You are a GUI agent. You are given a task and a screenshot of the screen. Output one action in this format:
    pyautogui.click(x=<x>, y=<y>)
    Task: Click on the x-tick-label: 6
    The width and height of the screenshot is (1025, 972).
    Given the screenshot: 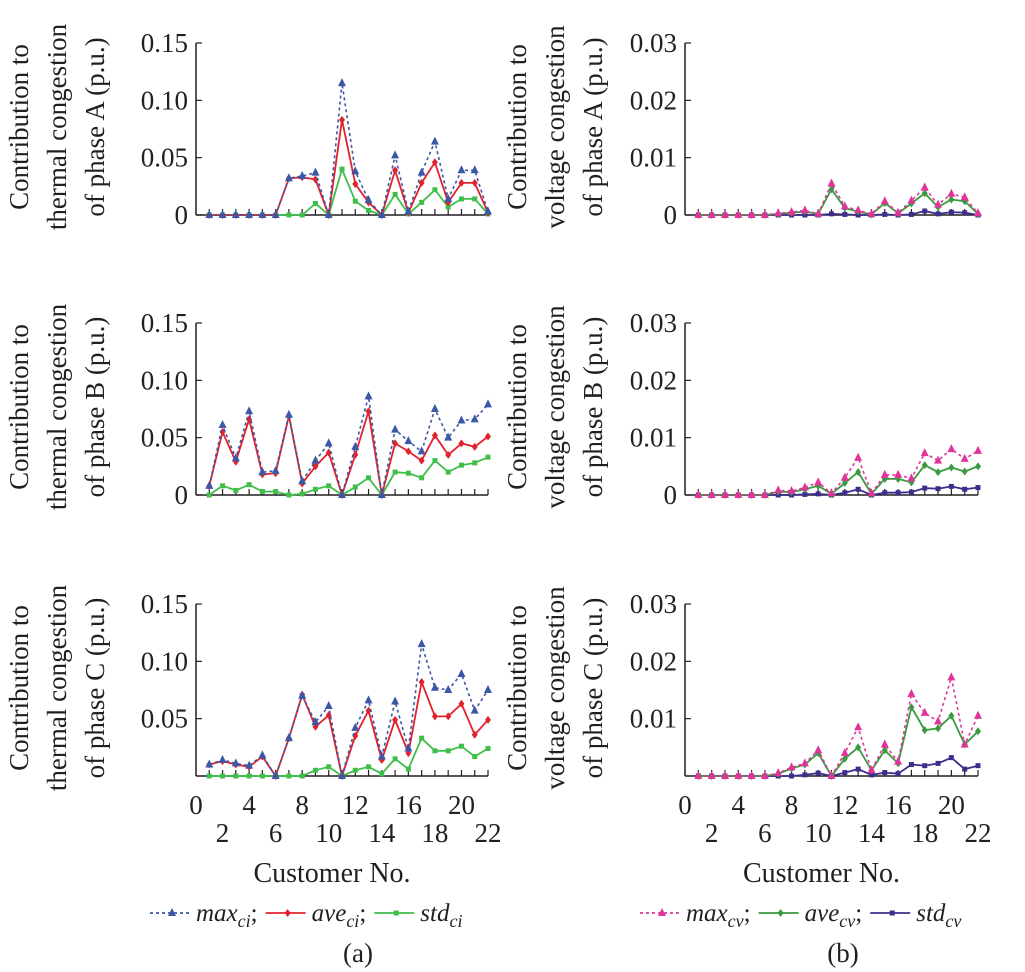 What is the action you would take?
    pyautogui.click(x=276, y=833)
    